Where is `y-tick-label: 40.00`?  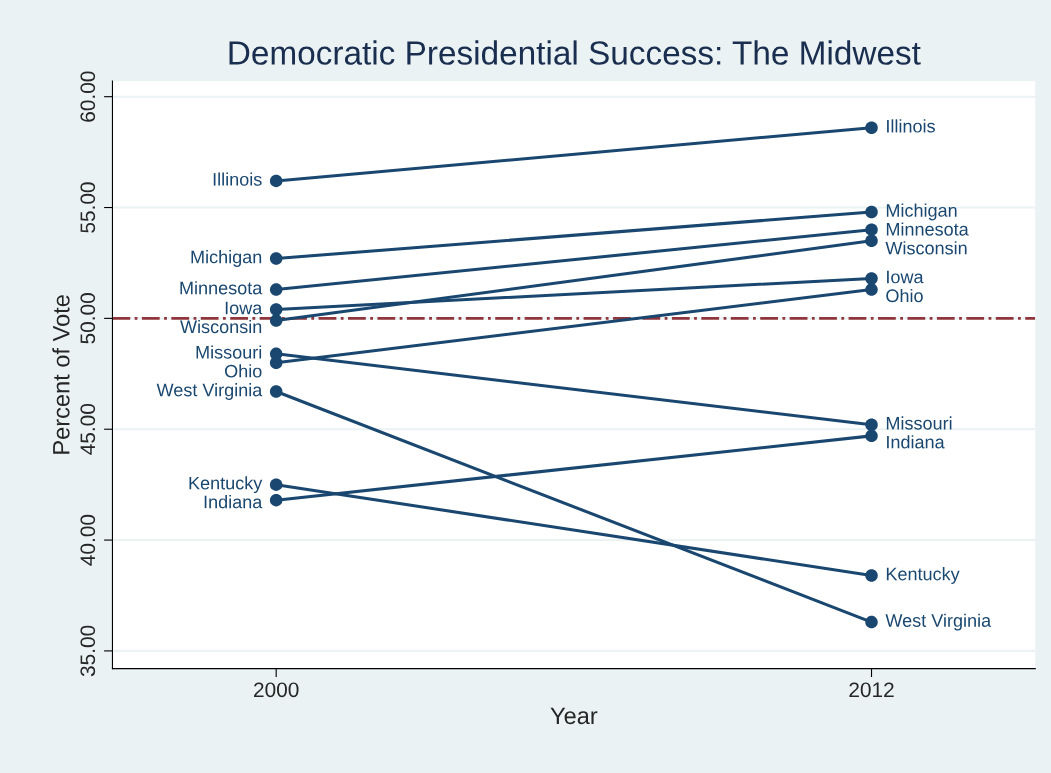 y-tick-label: 40.00 is located at coordinates (88, 540).